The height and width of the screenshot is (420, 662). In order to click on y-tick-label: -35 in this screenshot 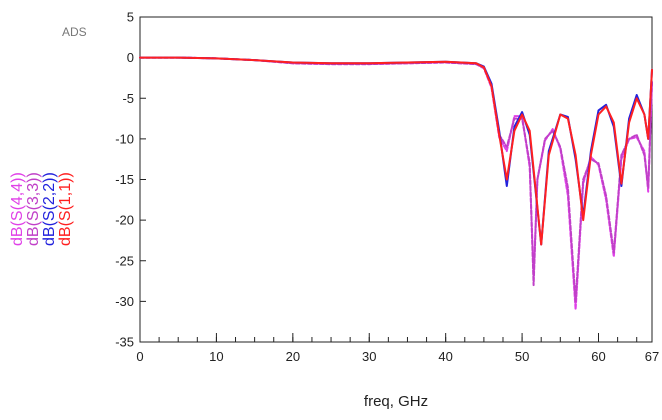, I will do `click(124, 342)`.